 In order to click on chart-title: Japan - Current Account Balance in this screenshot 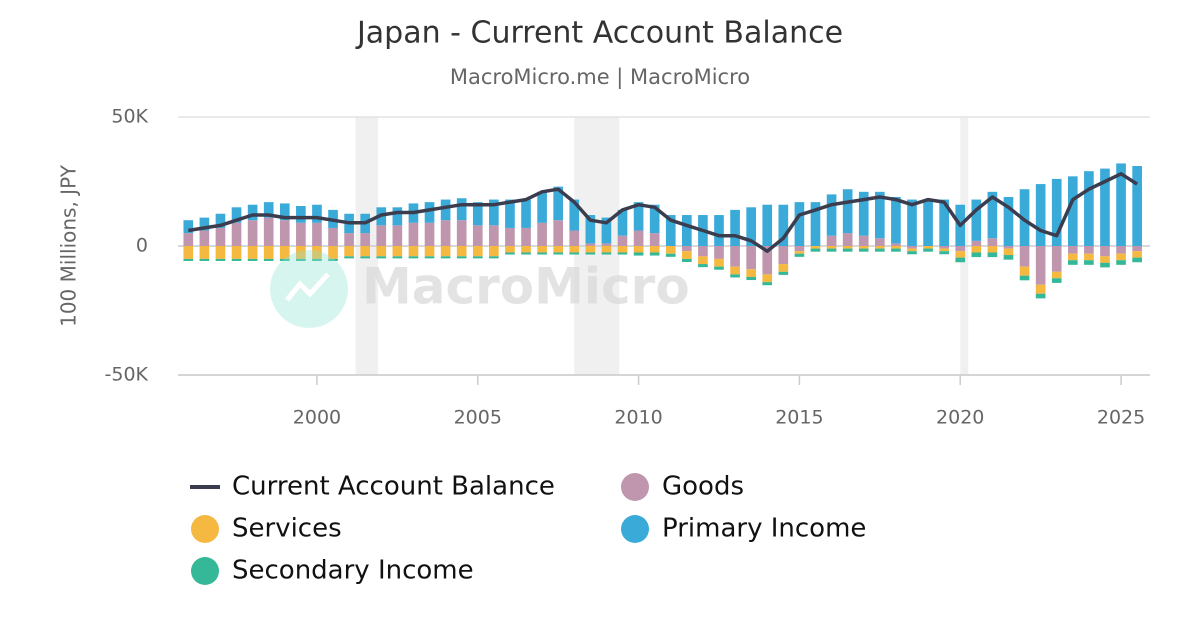, I will do `click(599, 33)`.